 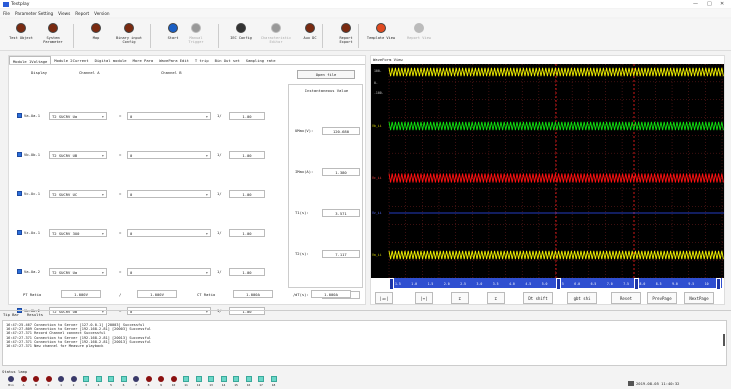 What do you see at coordinates (636, 284) in the screenshot?
I see `cursor-t2-handle` at bounding box center [636, 284].